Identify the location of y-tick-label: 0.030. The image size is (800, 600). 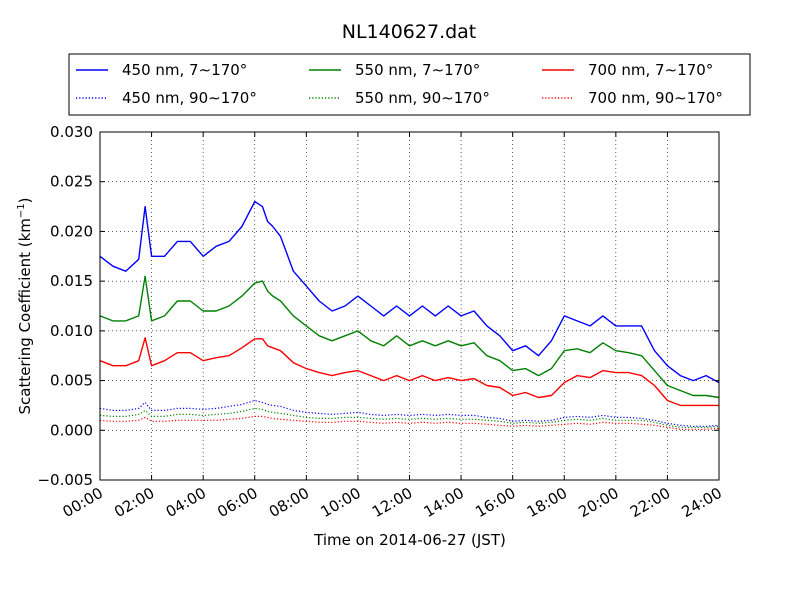
(71, 132).